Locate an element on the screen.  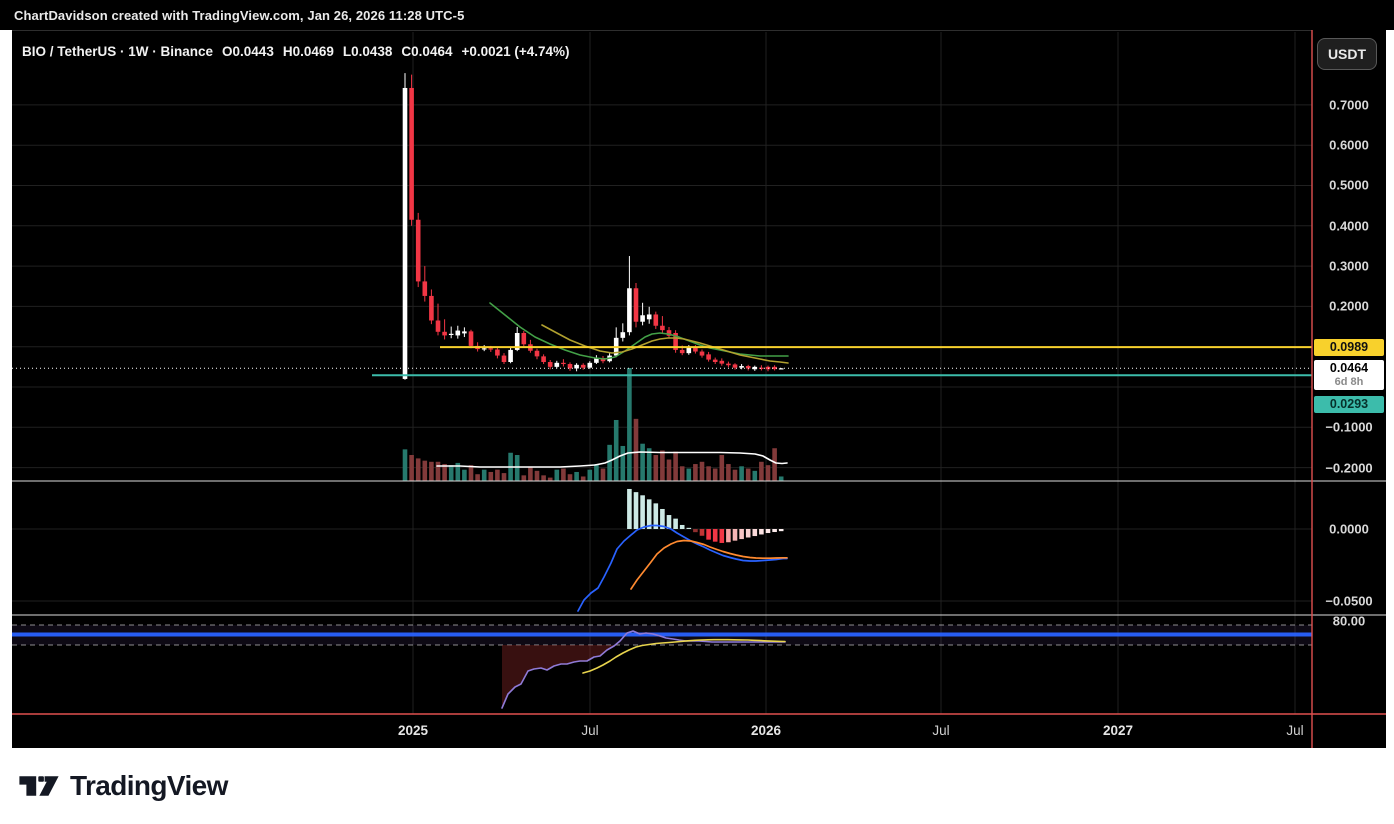
time-axis-label: 2026 is located at coordinates (766, 730).